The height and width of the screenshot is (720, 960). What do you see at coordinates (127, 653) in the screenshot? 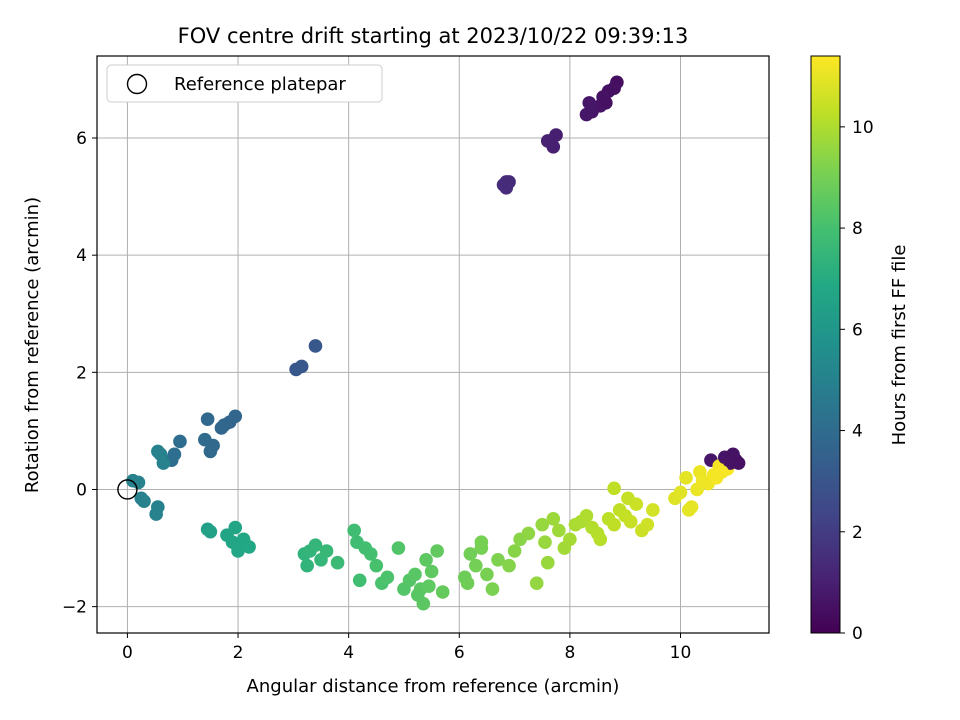
I see `x-tick-label: 0` at bounding box center [127, 653].